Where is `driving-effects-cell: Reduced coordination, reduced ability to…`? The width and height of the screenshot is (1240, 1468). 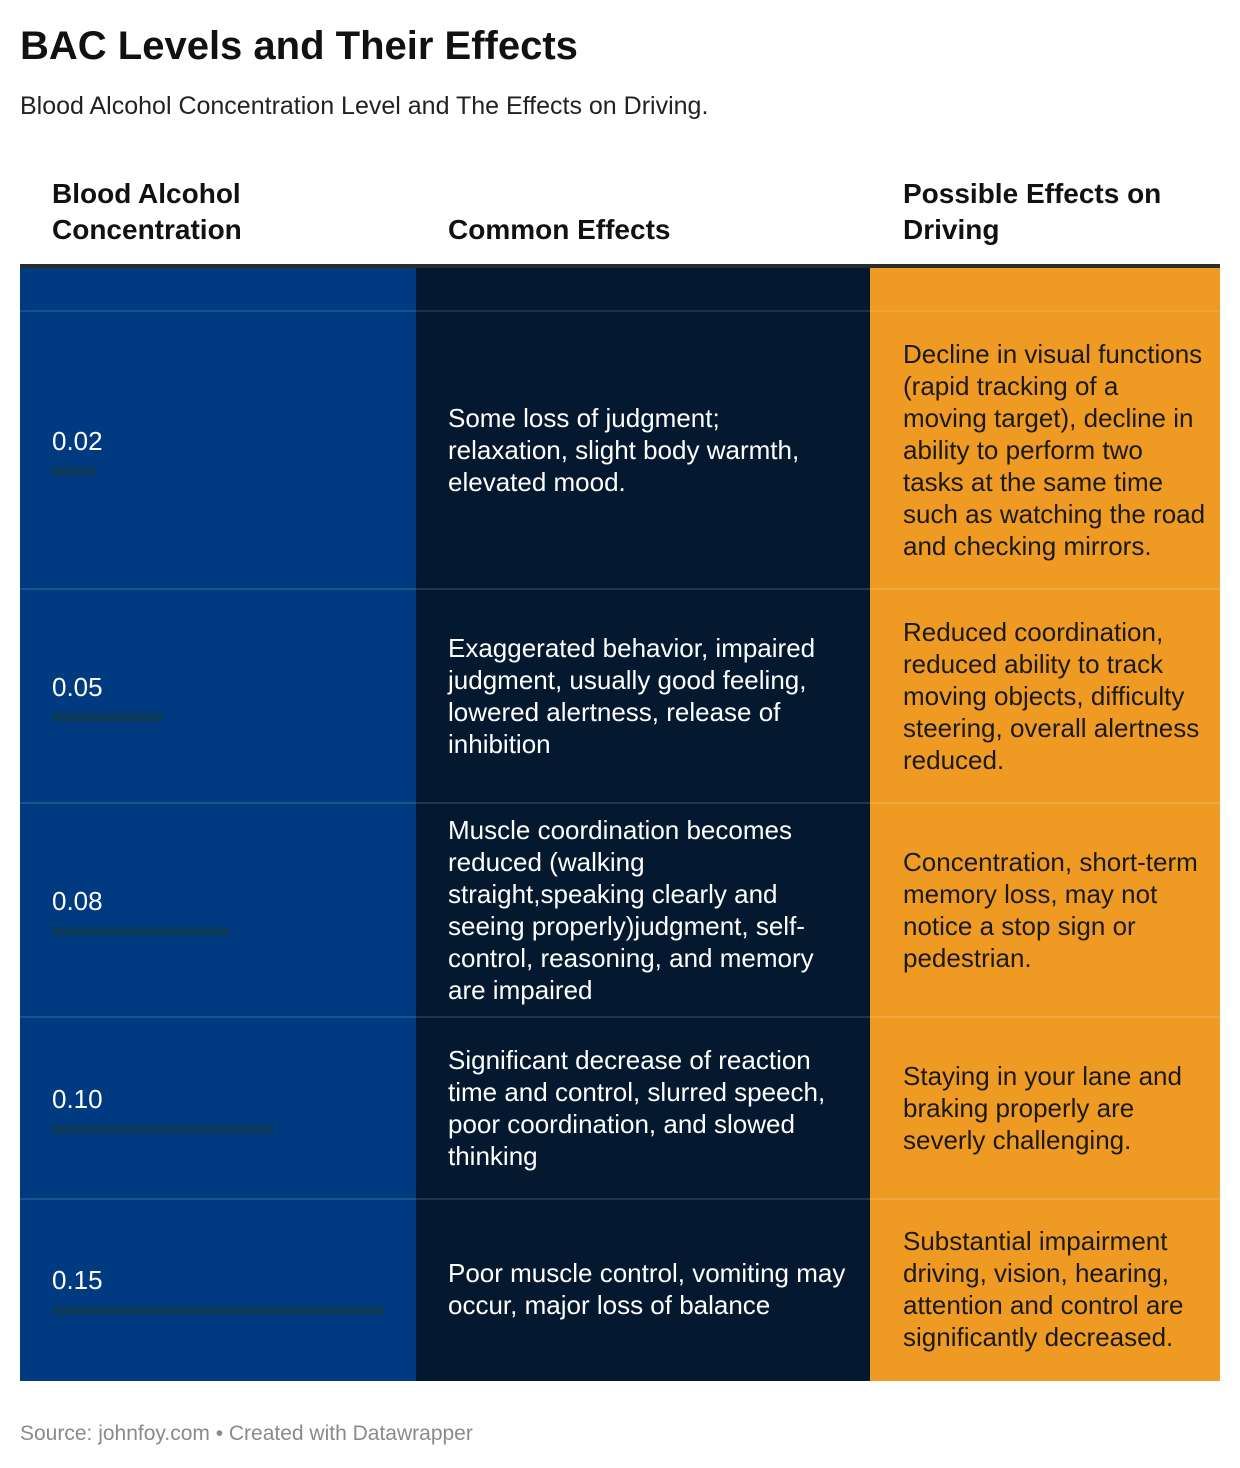
driving-effects-cell: Reduced coordination, reduced ability to… is located at coordinates (1045, 695).